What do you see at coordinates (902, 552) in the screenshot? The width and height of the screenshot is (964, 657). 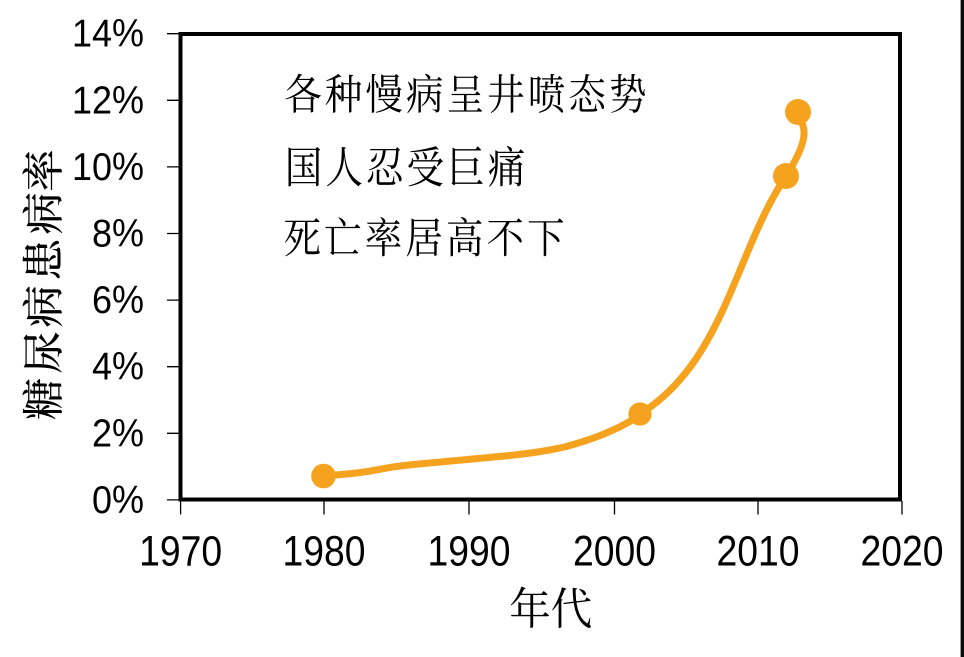 I see `svg-text: 2020` at bounding box center [902, 552].